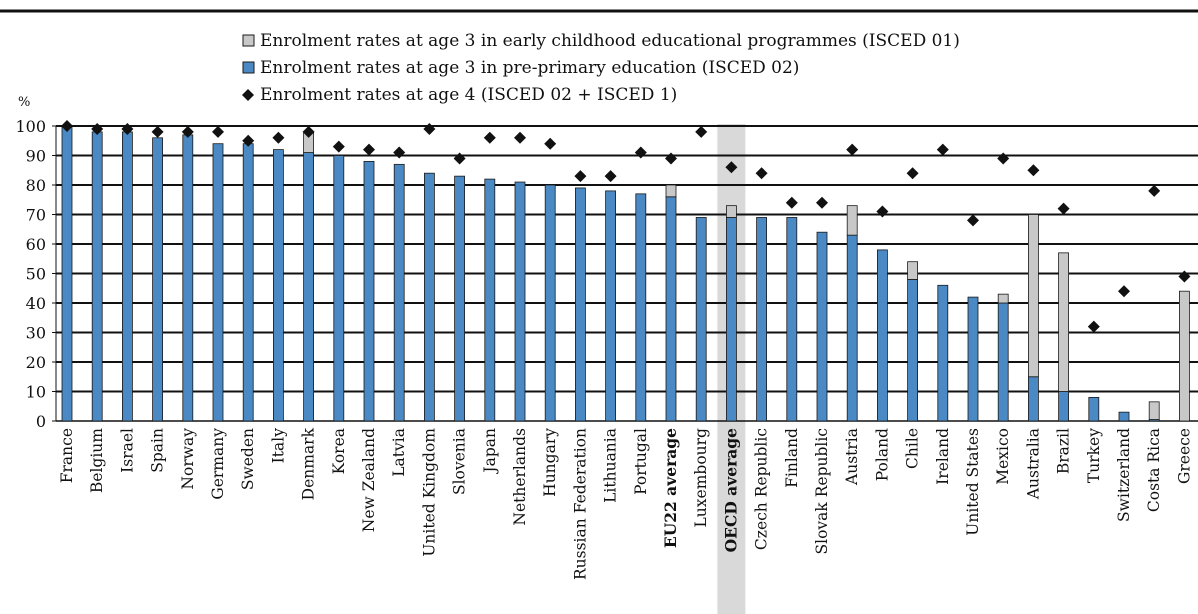  I want to click on y-axis-ticks: 0 10 20 30 40 50 60 70 80 90 100, so click(36, 274).